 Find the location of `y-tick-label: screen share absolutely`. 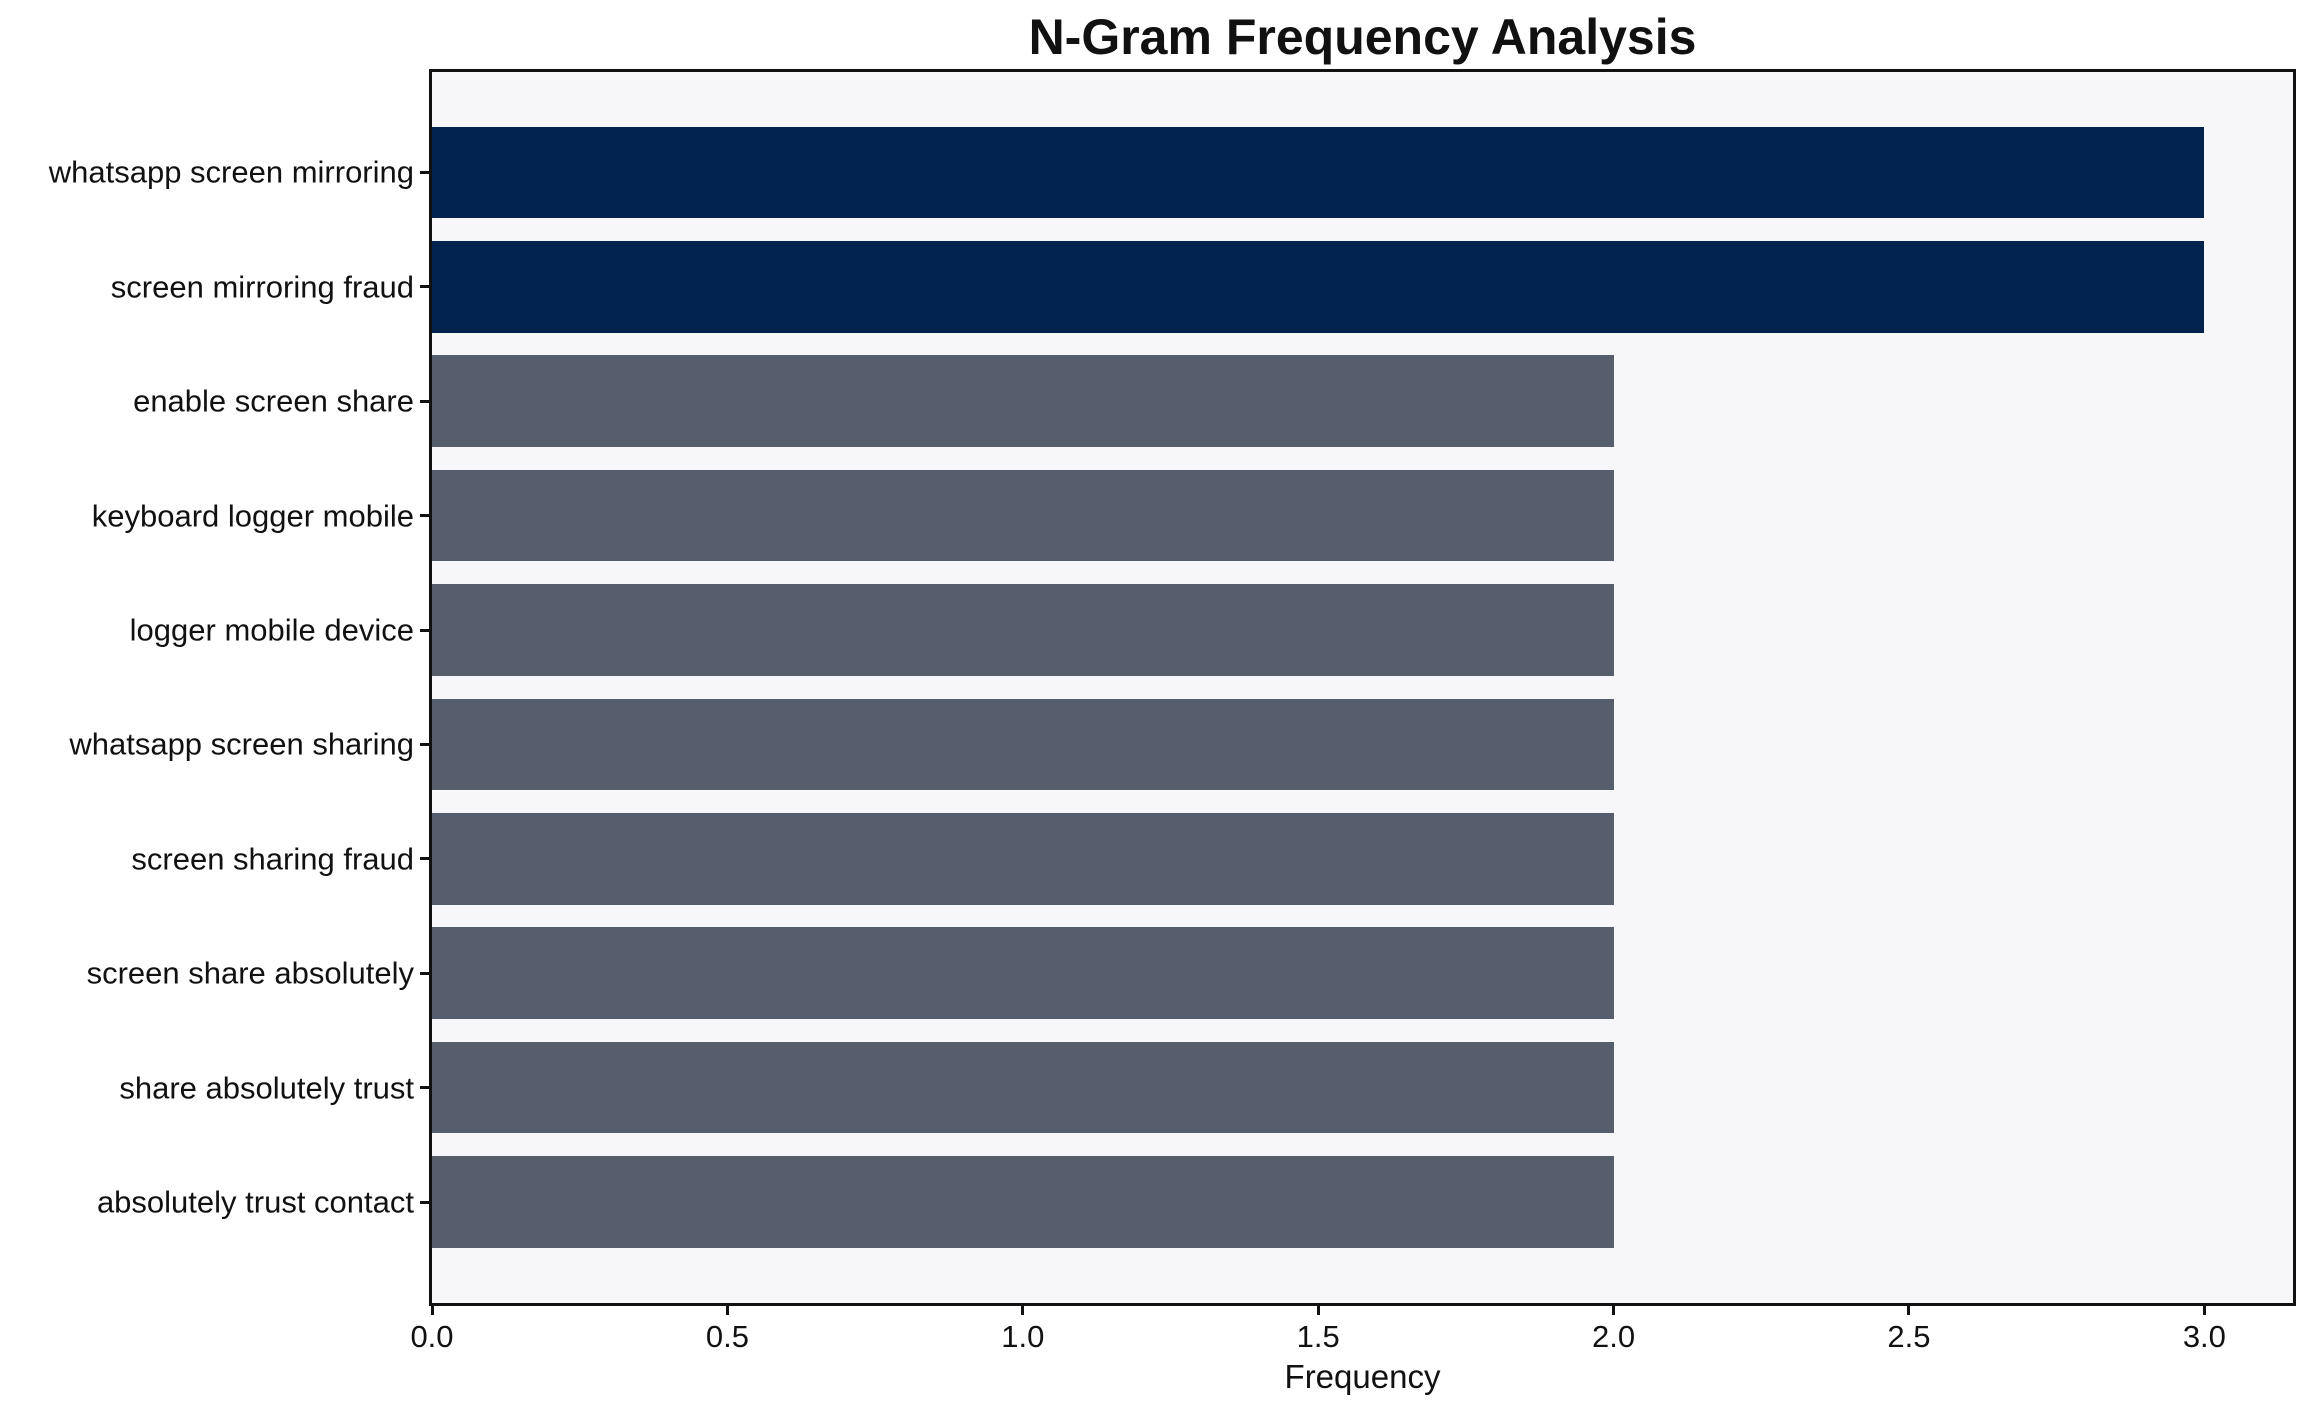

y-tick-label: screen share absolutely is located at coordinates (250, 973).